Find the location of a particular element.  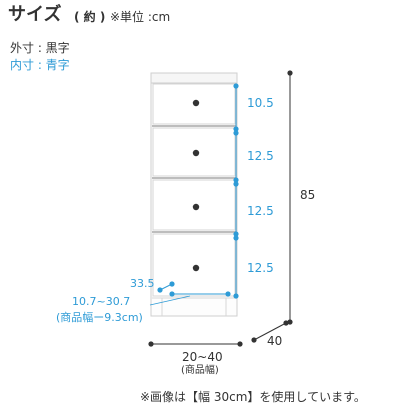

inner-width-depth-lines is located at coordinates (190, 293).